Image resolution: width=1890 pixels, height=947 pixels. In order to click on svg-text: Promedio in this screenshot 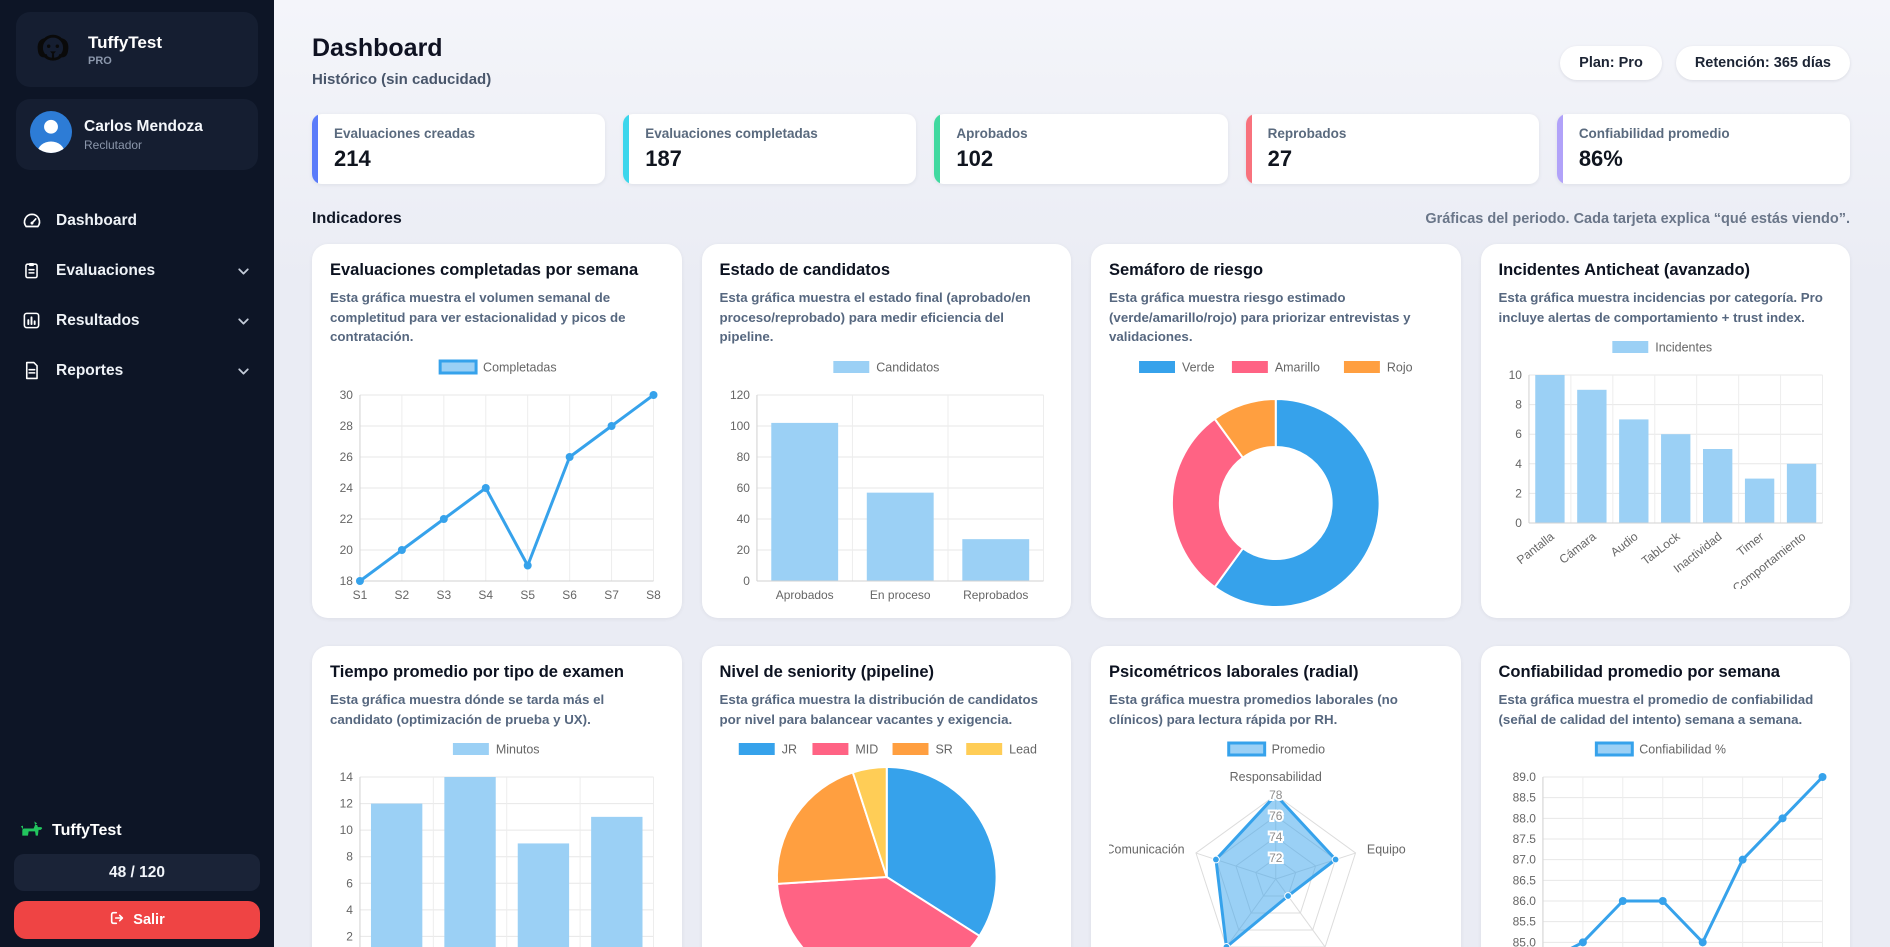, I will do `click(1298, 749)`.